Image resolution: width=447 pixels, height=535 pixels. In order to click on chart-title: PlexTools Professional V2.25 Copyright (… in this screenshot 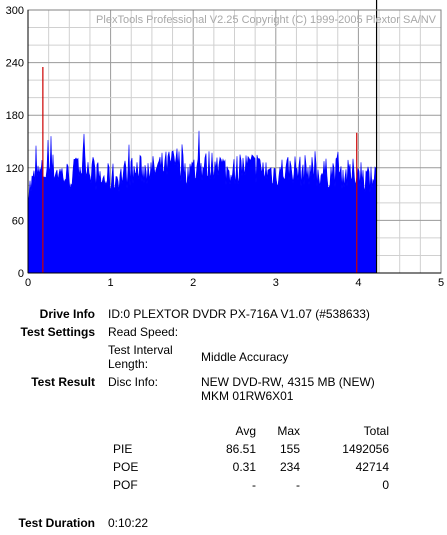, I will do `click(266, 20)`.